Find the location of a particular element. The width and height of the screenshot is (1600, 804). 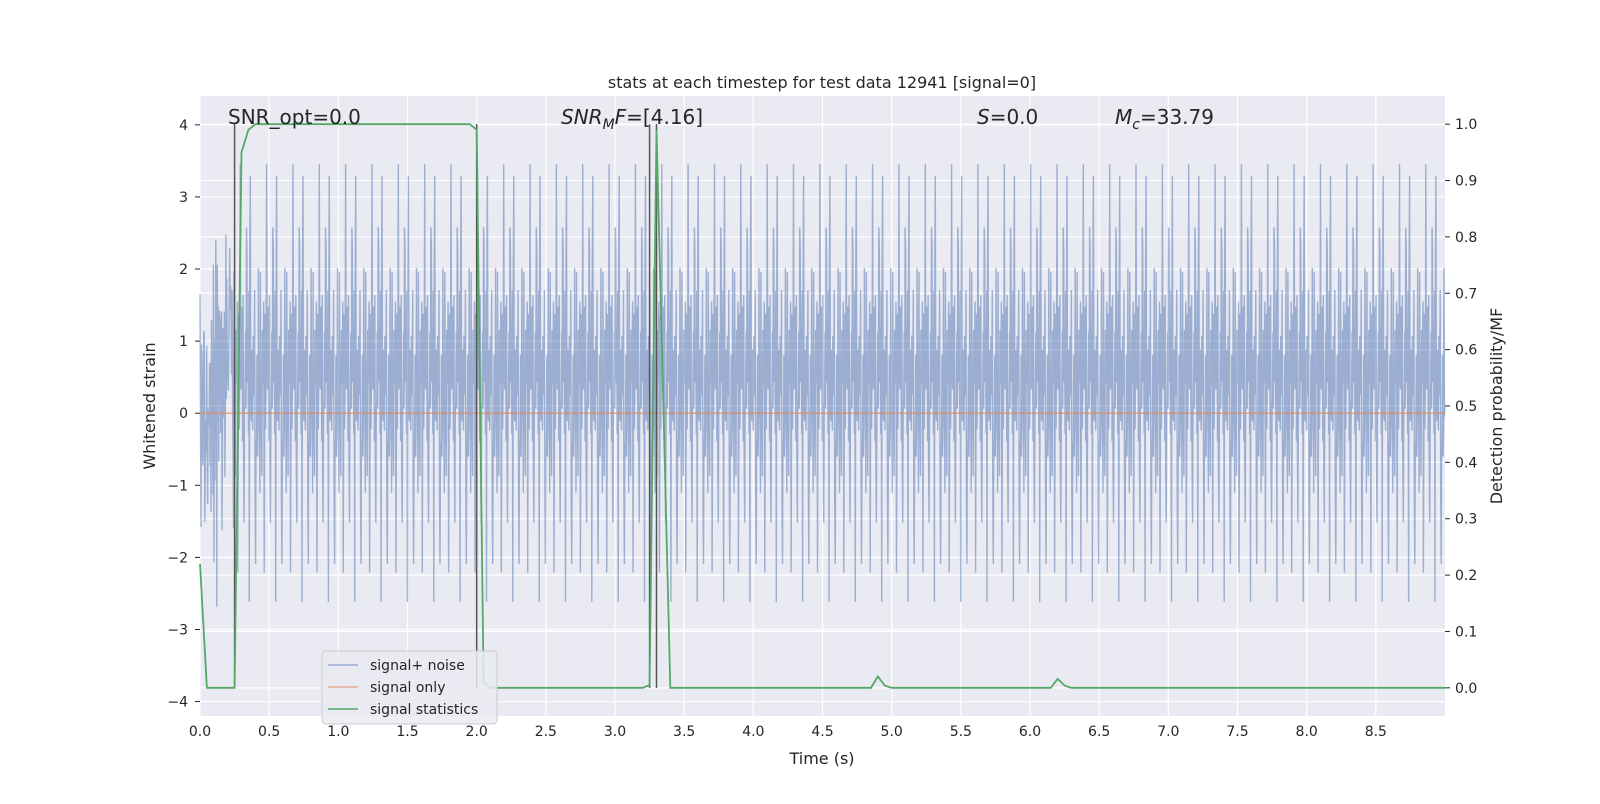

annotation-mc-main: M is located at coordinates (1123, 117).